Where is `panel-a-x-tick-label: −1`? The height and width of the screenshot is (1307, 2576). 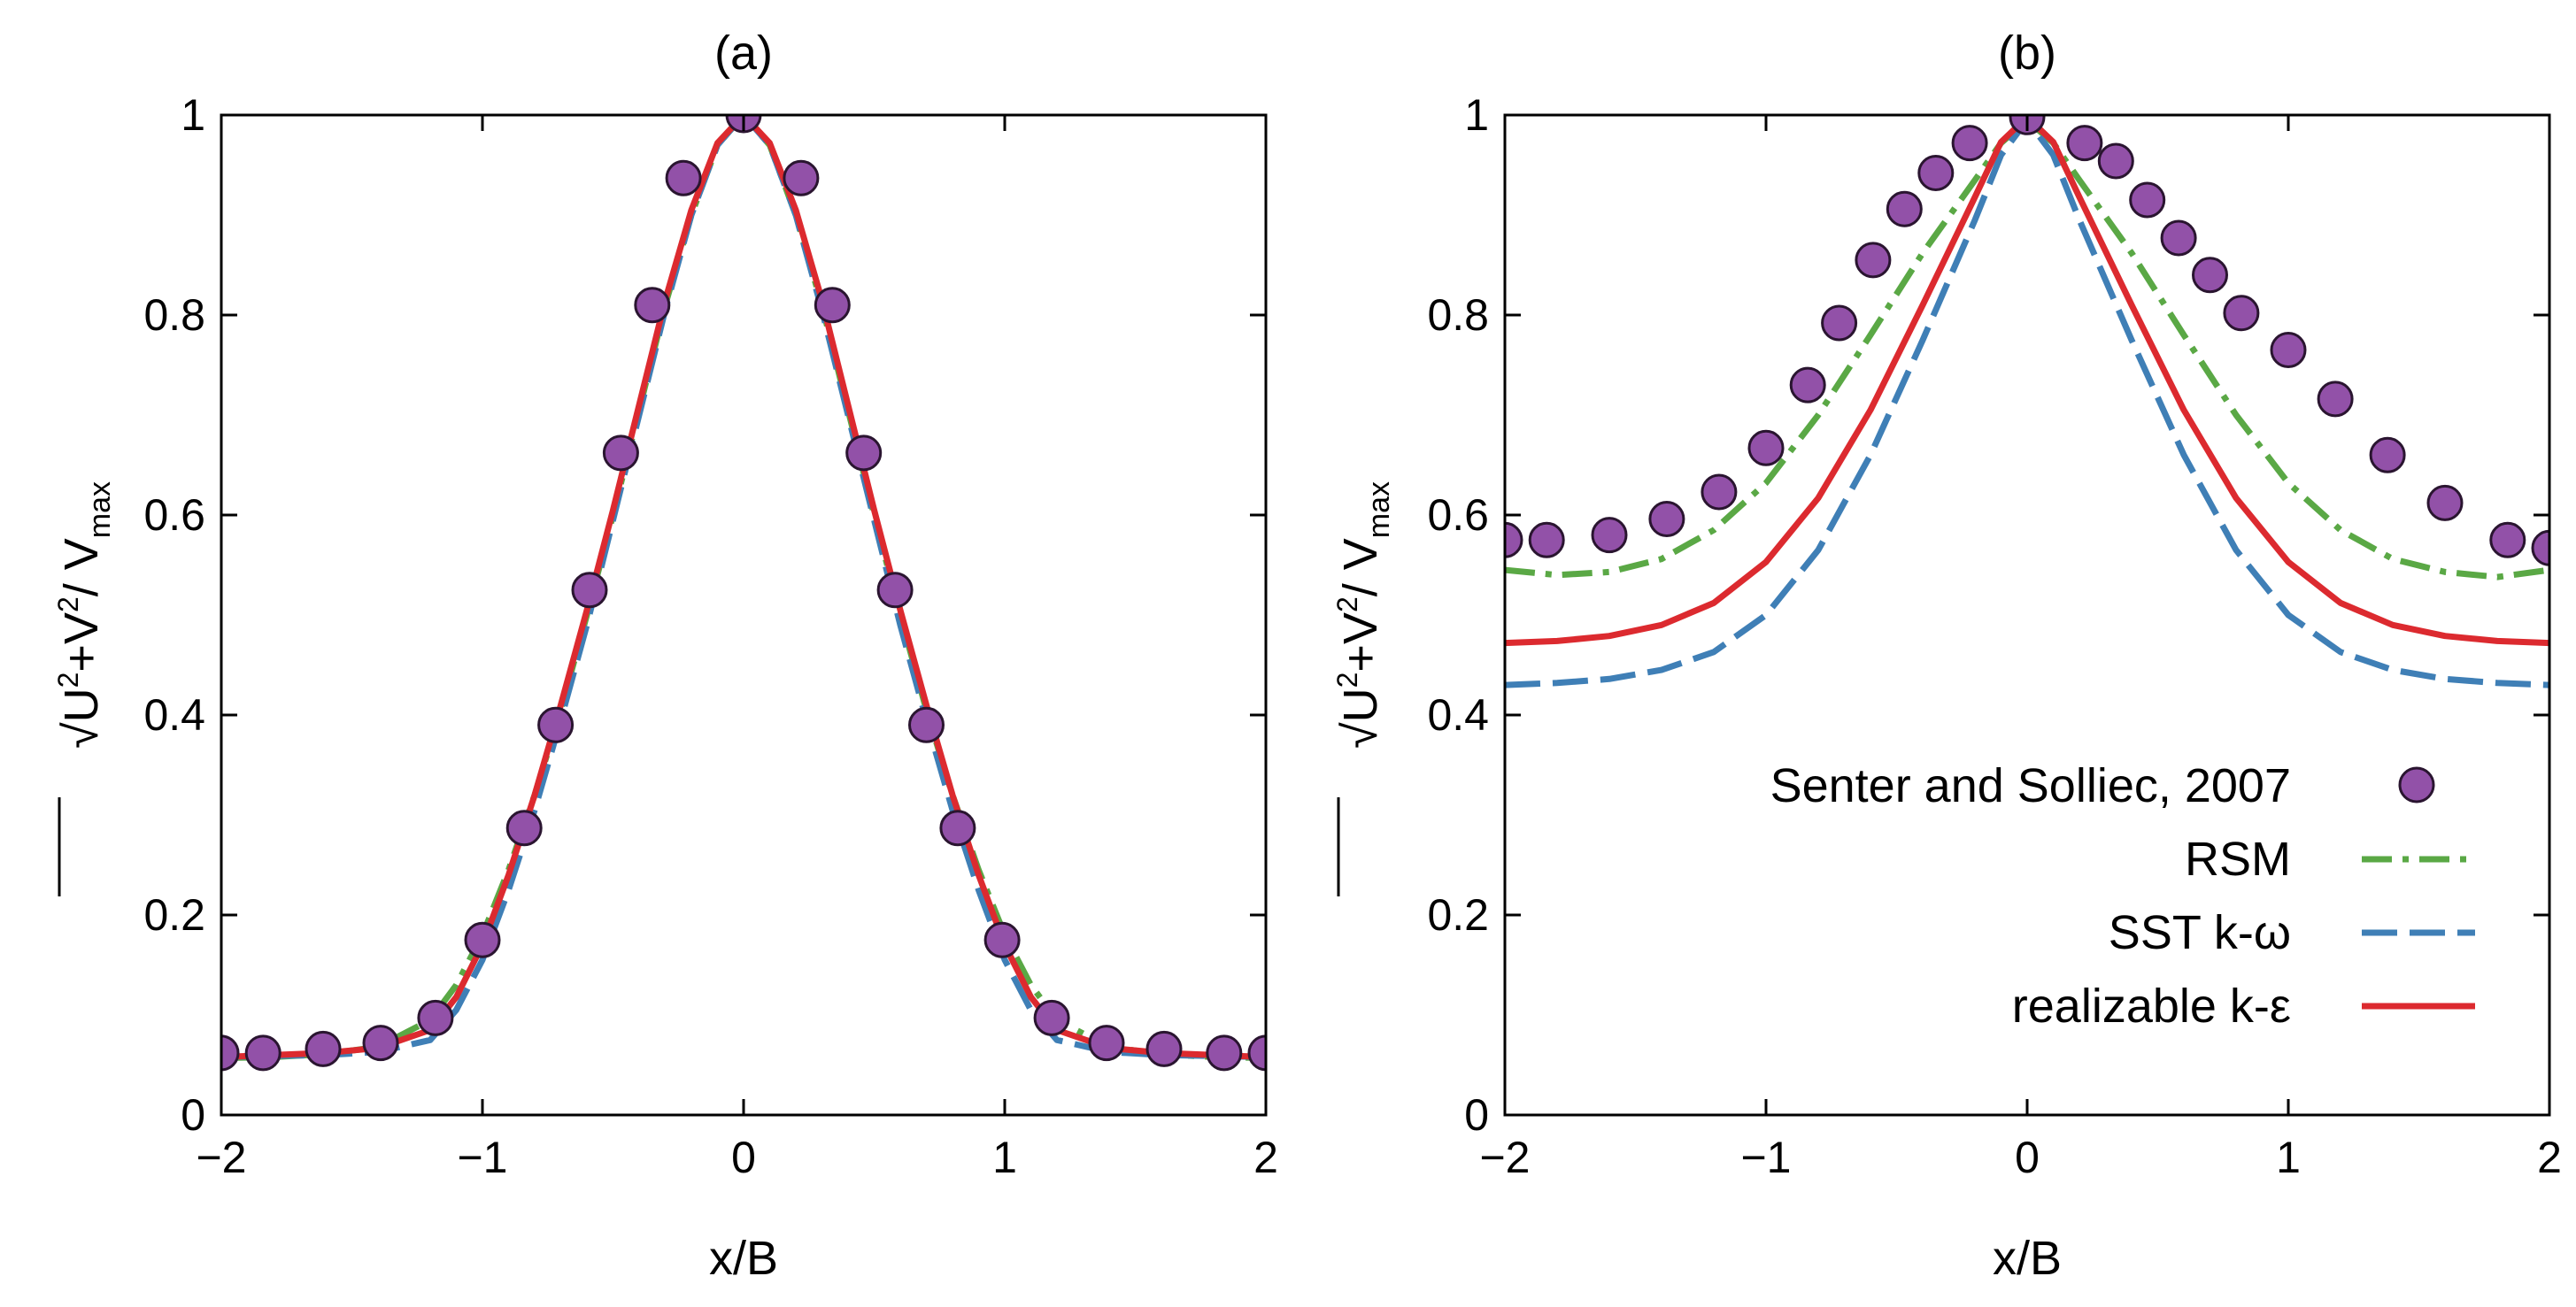
panel-a-x-tick-label: −1 is located at coordinates (482, 1157).